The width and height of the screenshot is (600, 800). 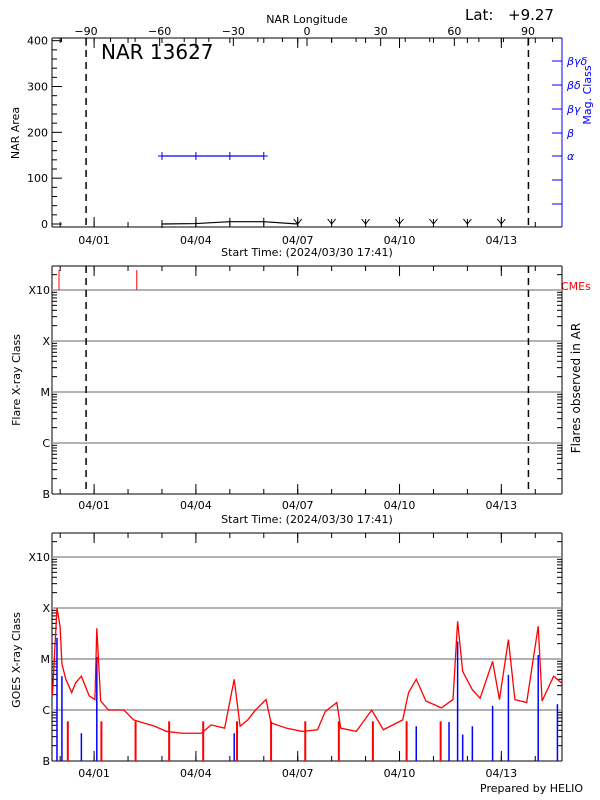 I want to click on footer-credit: Prepared by HELIO, so click(x=531, y=788).